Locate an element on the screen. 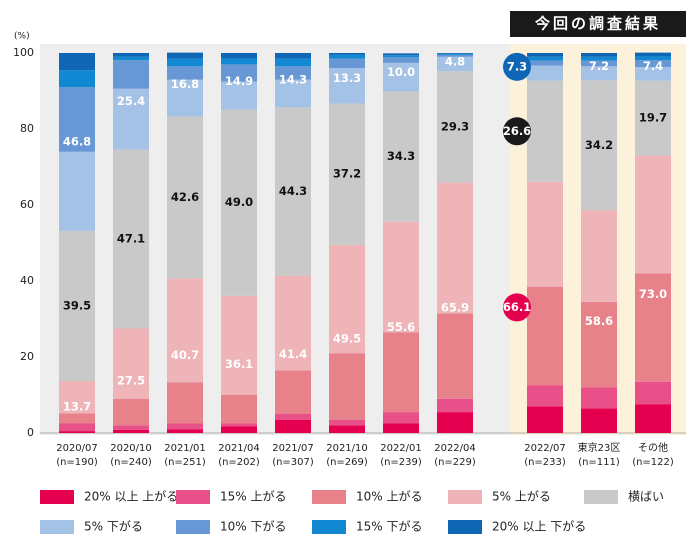 This screenshot has height=550, width=700. x-tick-note: (n=240) is located at coordinates (131, 462).